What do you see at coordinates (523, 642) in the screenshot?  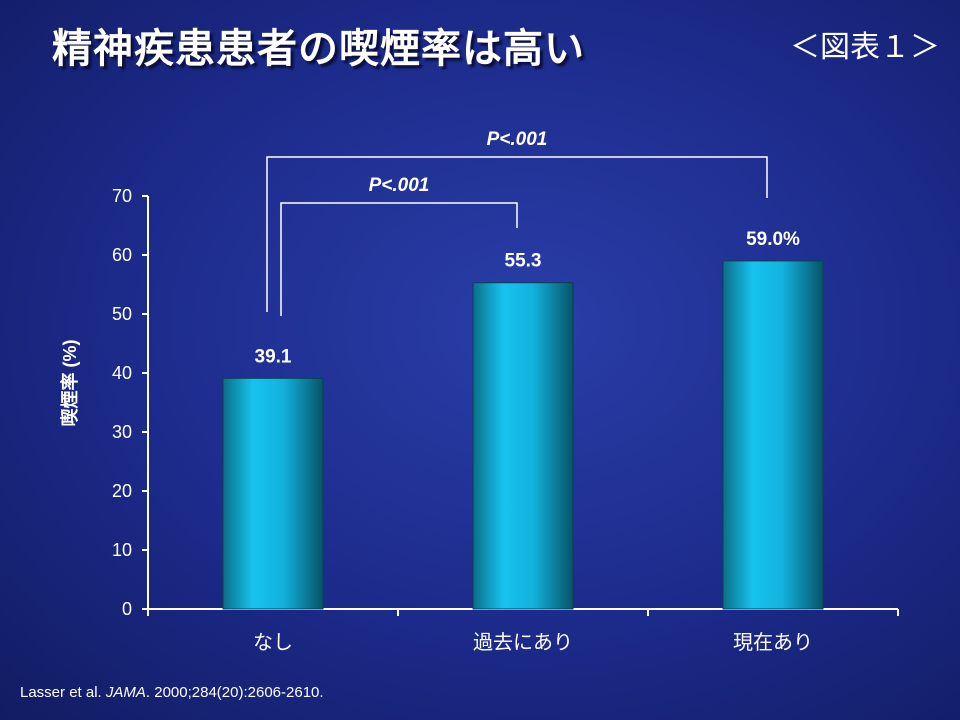 I see `x-tick-label: 過去にあり` at bounding box center [523, 642].